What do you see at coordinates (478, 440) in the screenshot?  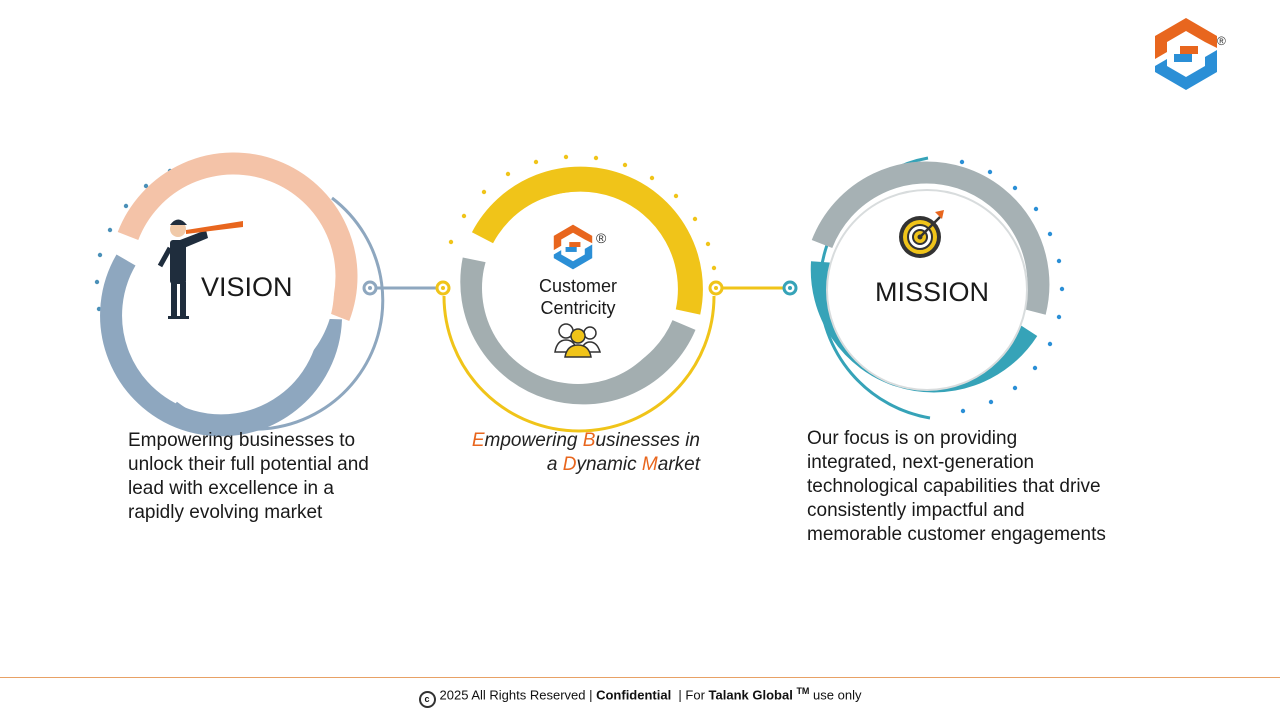 I see `tagline-letter: E` at bounding box center [478, 440].